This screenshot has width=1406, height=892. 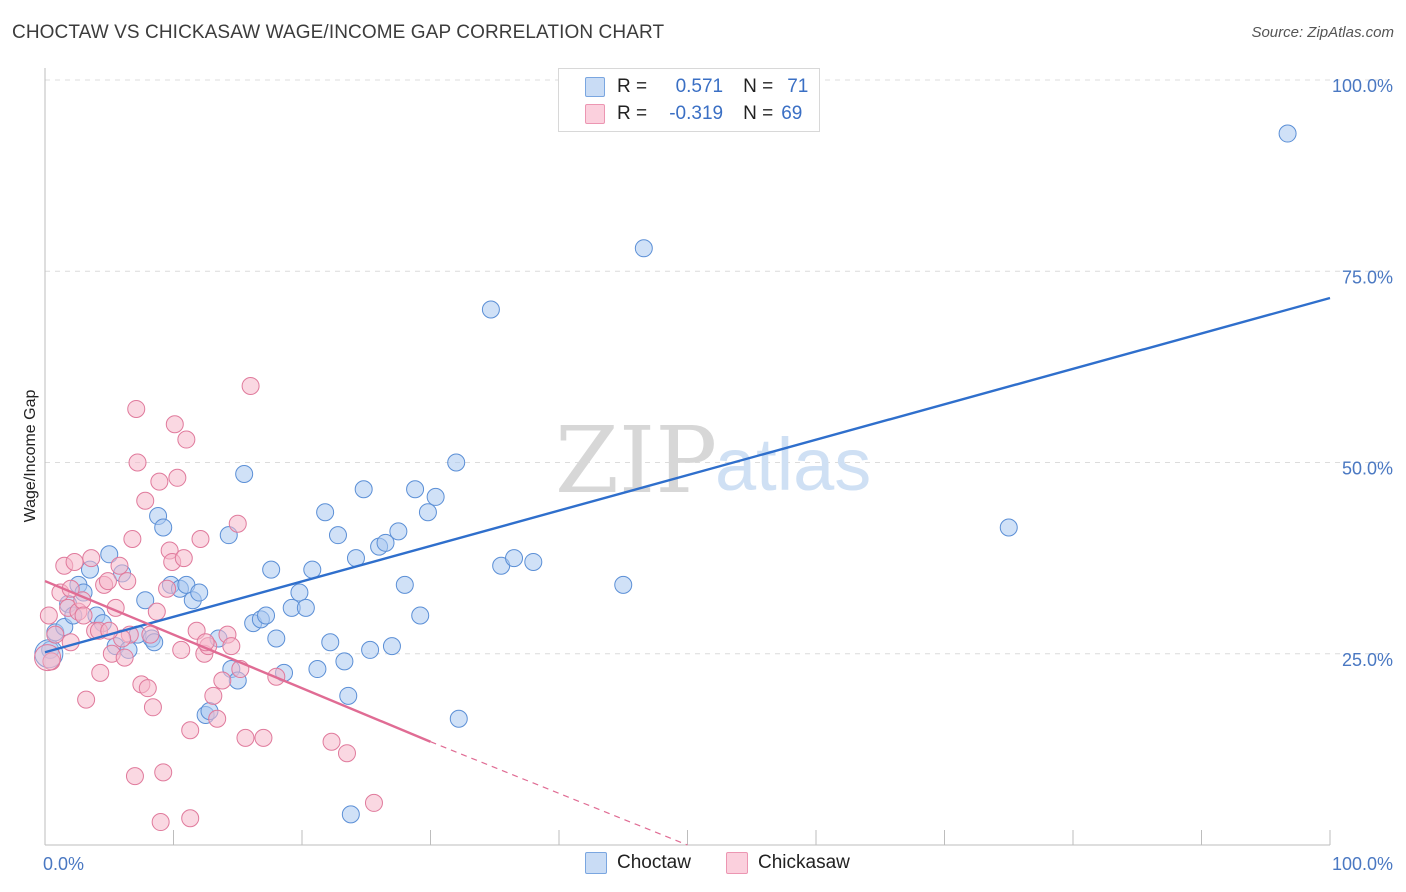 I want to click on legend-n-value: 71, so click(x=798, y=86).